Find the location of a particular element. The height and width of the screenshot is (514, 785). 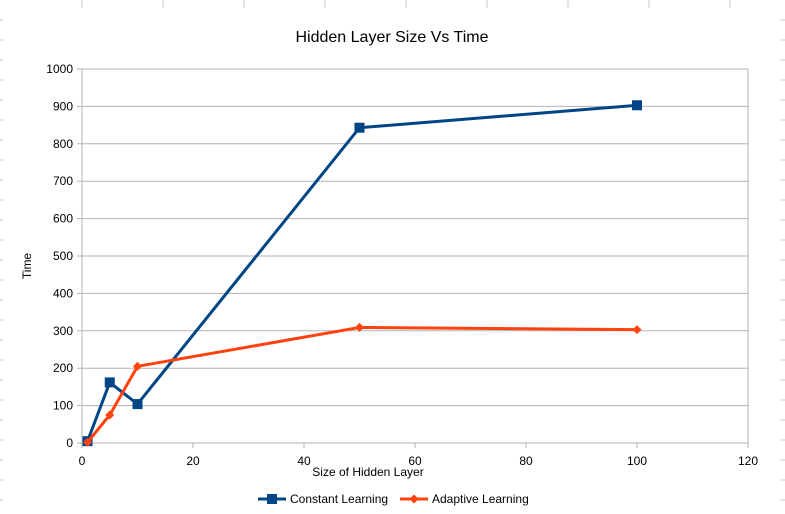

x-tick-label: 80 is located at coordinates (526, 461).